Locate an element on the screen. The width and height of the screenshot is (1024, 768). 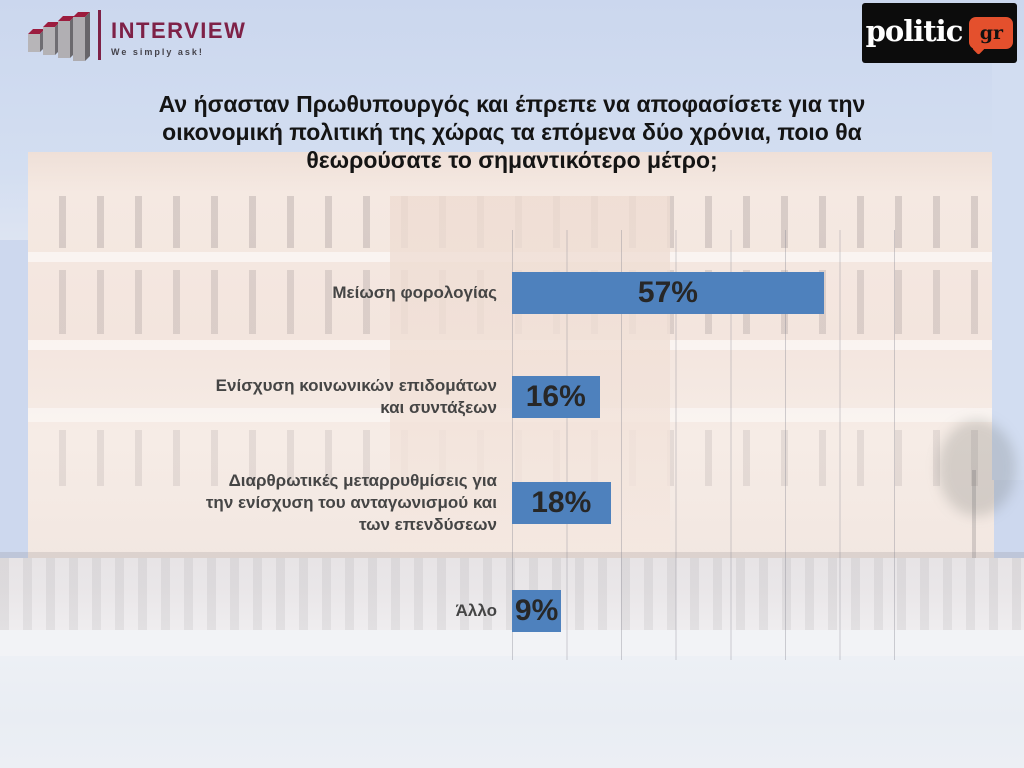
politic-logo-name: politic is located at coordinates (914, 30).